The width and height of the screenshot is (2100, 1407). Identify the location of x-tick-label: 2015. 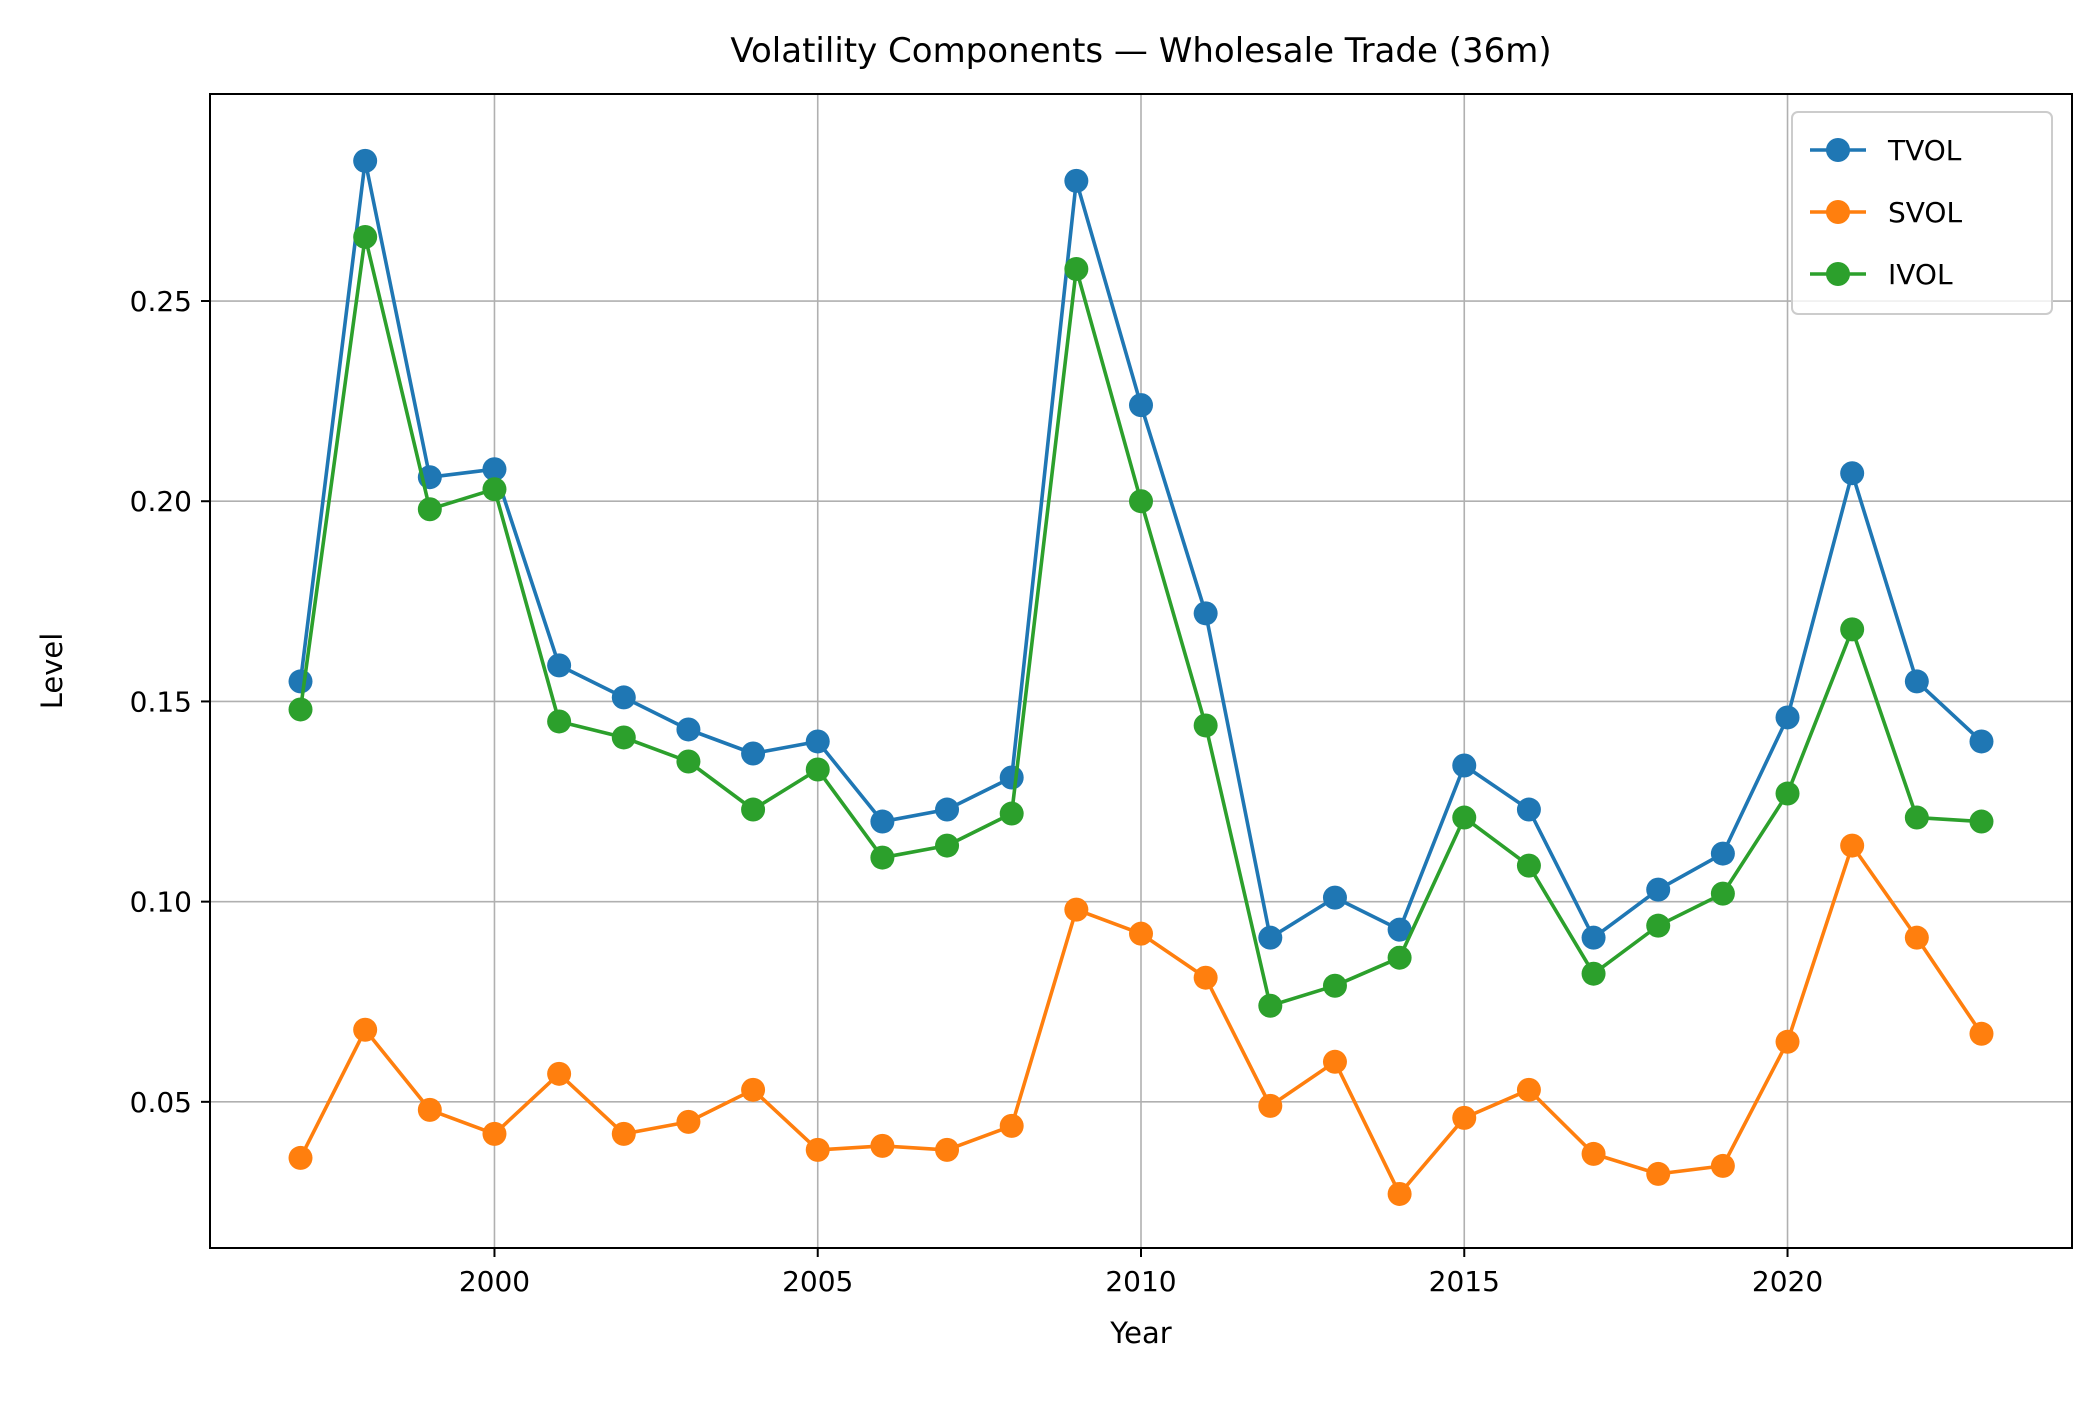
(1464, 1281).